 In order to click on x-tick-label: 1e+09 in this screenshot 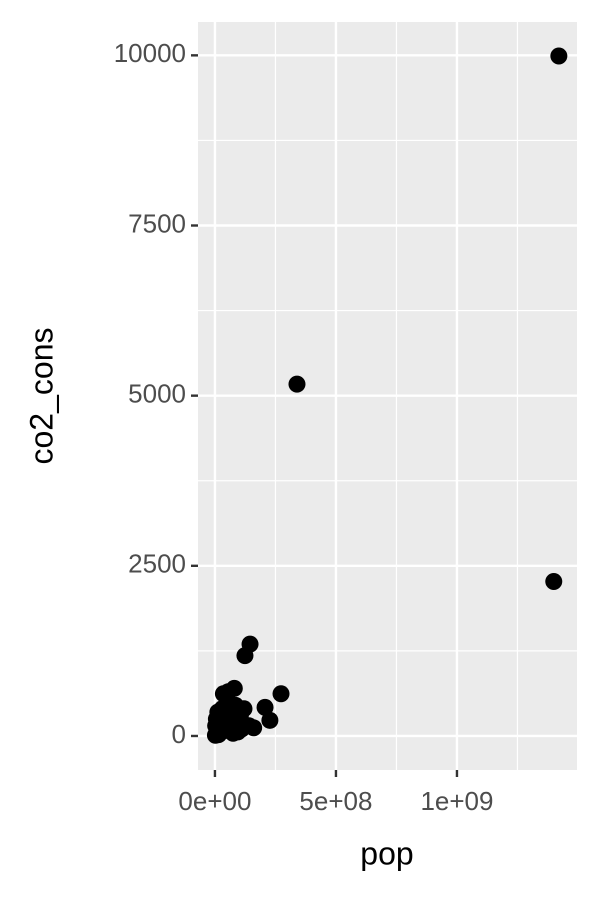, I will do `click(456, 801)`.